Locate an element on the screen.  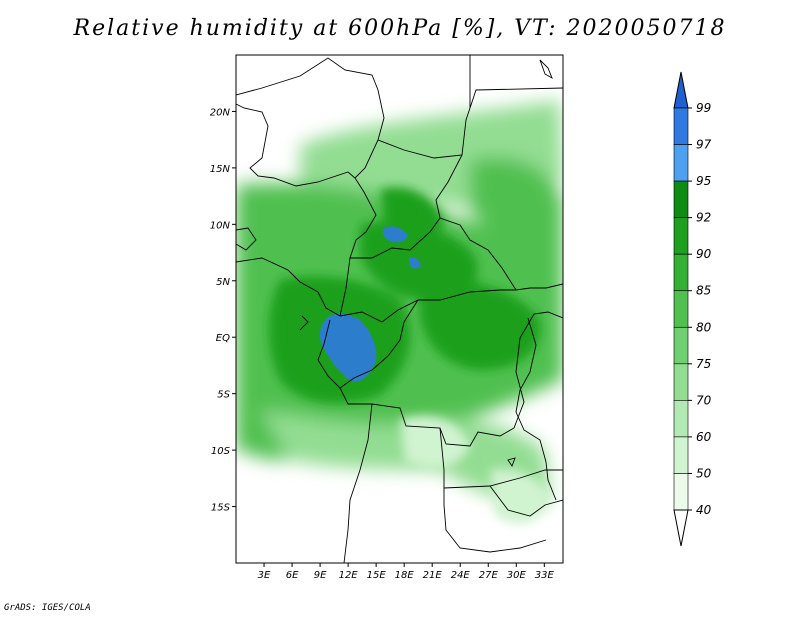
lat-tick-label: 5N is located at coordinates (223, 282).